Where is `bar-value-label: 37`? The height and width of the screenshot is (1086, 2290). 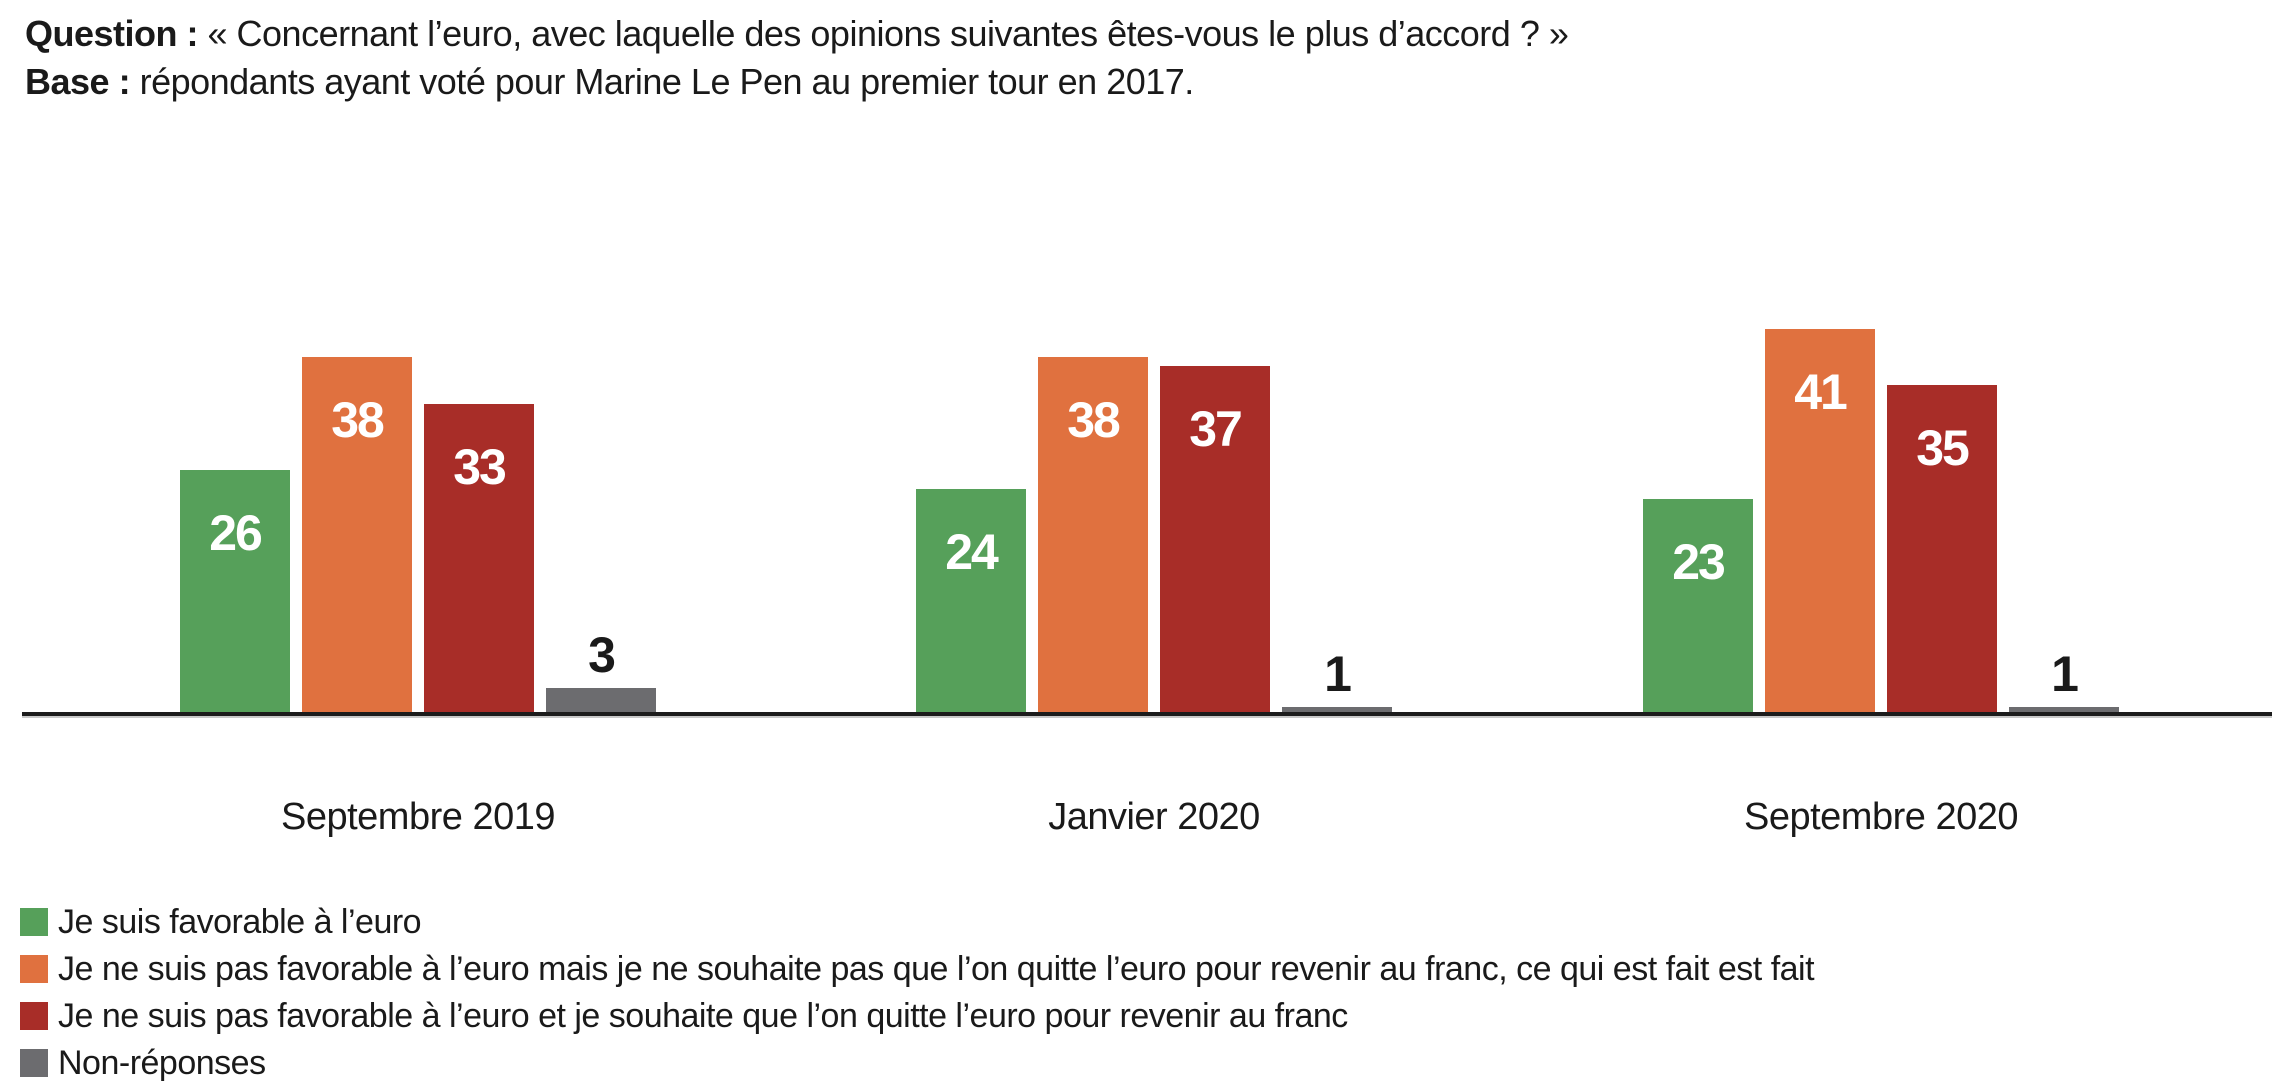 bar-value-label: 37 is located at coordinates (1216, 429).